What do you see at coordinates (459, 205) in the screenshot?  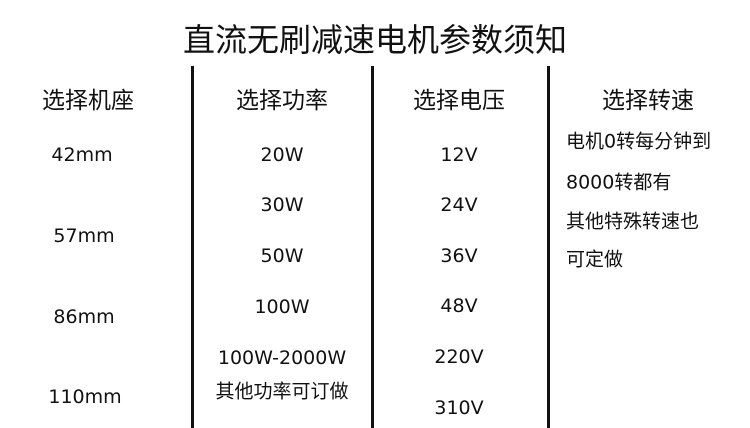 I see `voltage-value: 24V` at bounding box center [459, 205].